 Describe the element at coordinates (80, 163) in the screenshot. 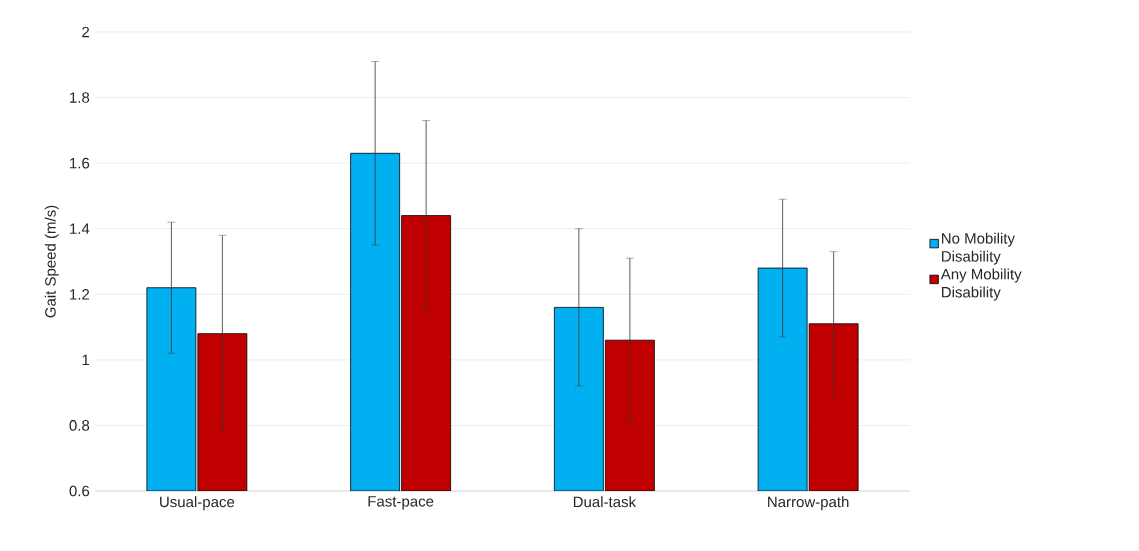

I see `y-tick-label: 1.6` at that location.